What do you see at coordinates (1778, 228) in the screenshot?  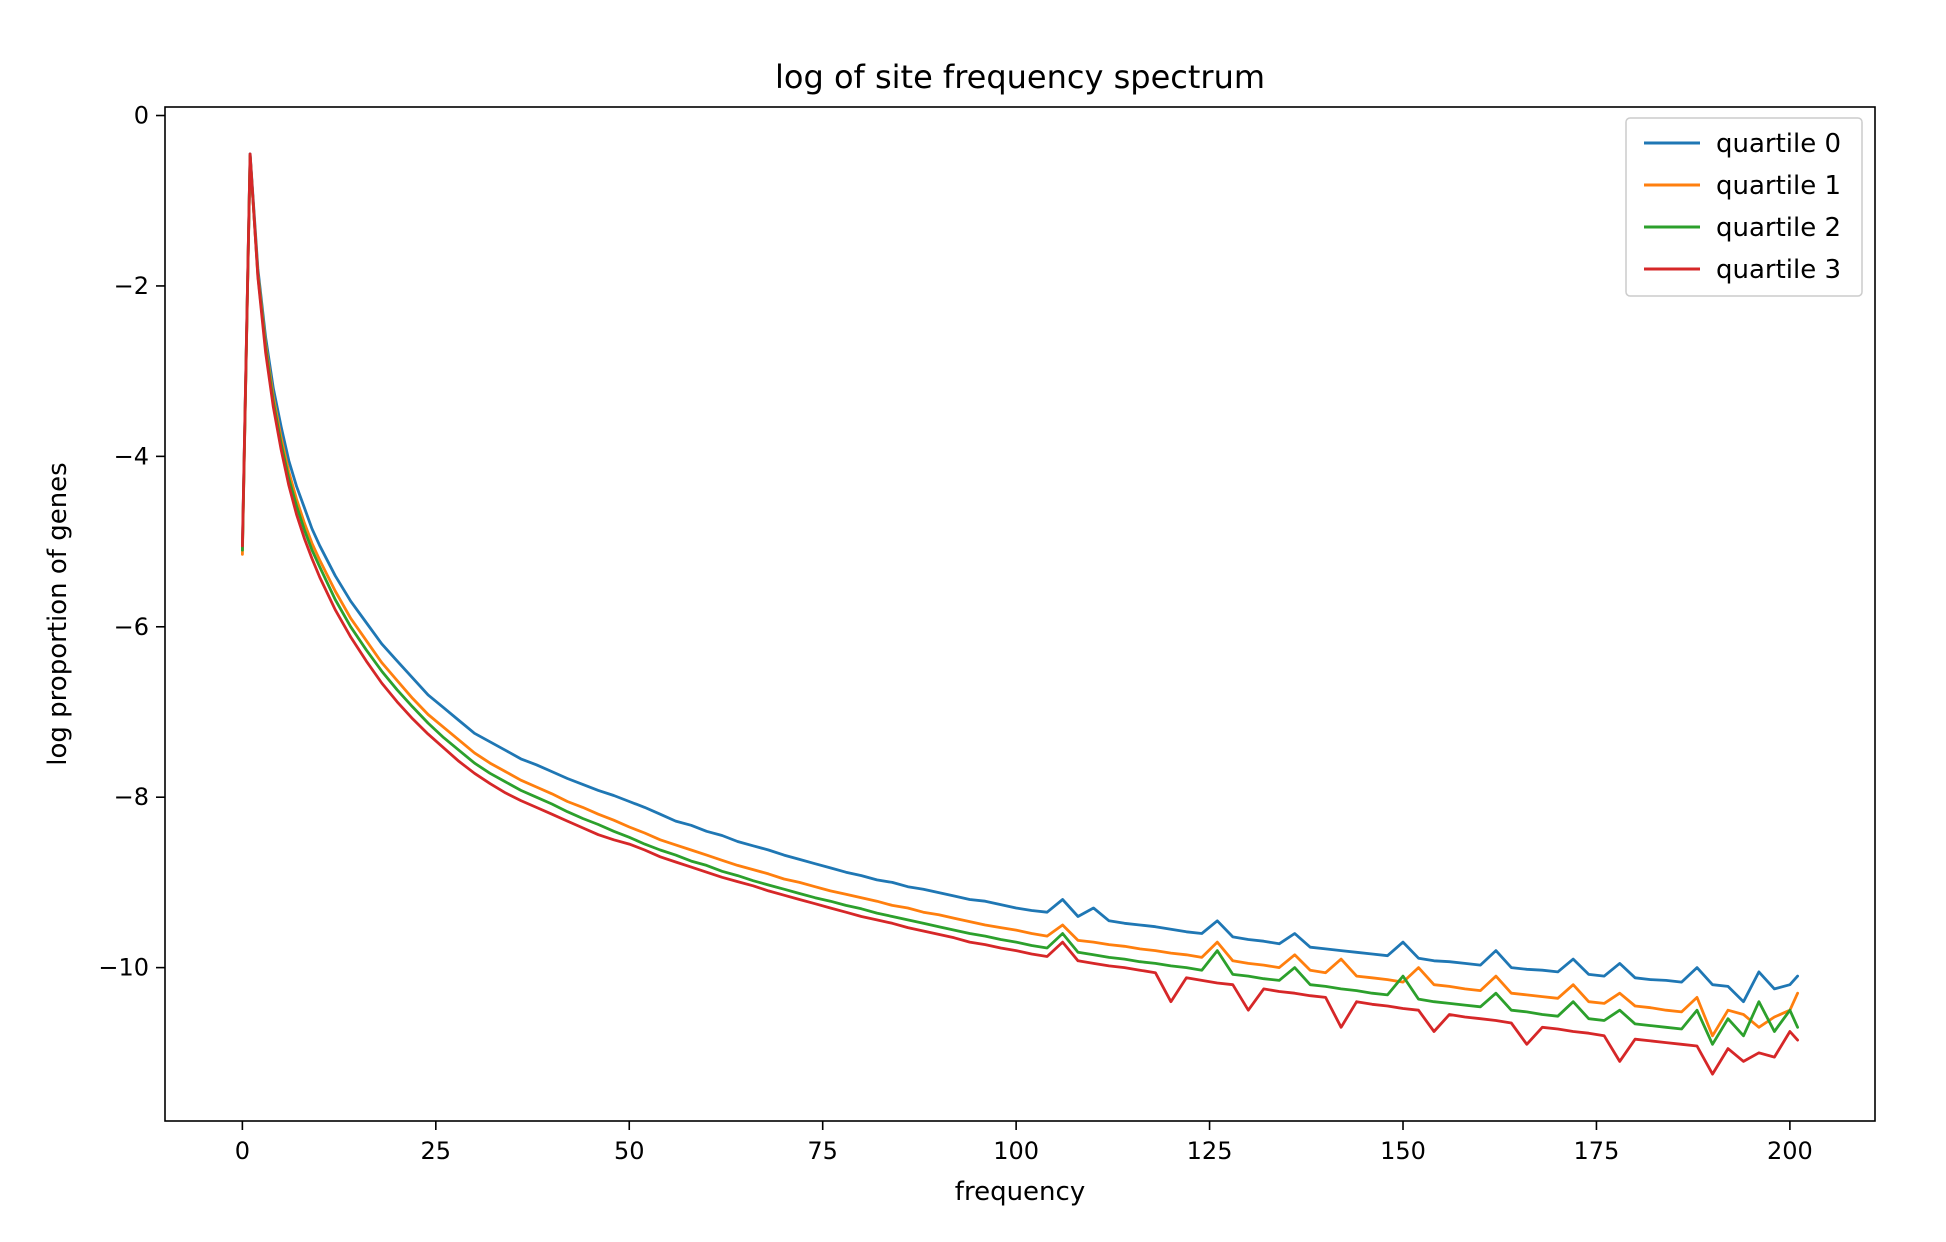 I see `legend-label-2: quartile 2` at bounding box center [1778, 228].